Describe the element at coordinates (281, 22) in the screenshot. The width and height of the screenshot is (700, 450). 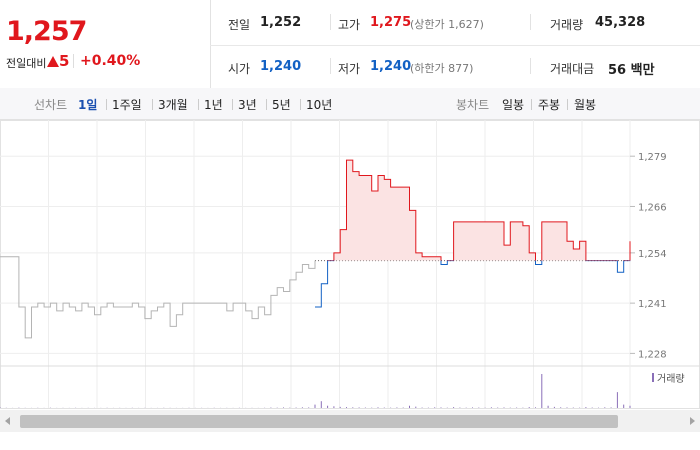
I see `stat-value: 1,252` at that location.